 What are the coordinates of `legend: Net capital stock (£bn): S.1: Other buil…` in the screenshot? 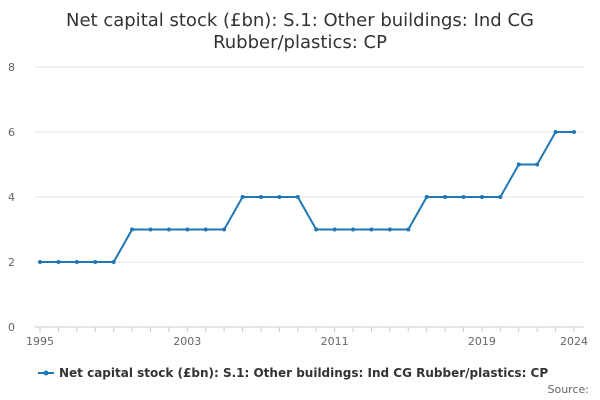 It's located at (293, 373).